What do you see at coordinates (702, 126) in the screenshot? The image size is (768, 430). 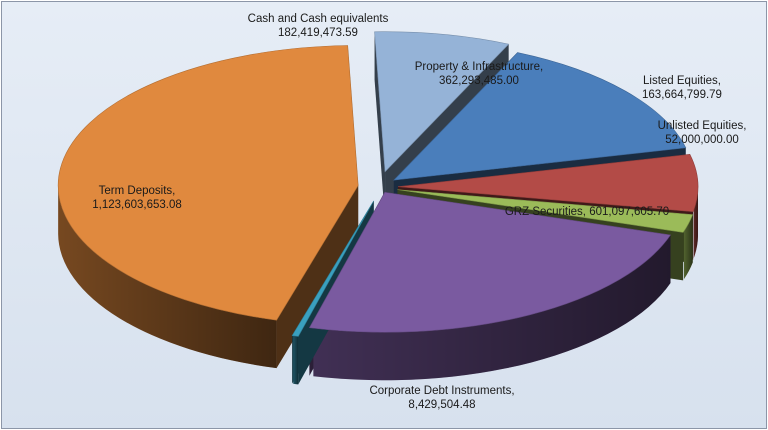 I see `slice-label-name: Unlisted Equities,` at bounding box center [702, 126].